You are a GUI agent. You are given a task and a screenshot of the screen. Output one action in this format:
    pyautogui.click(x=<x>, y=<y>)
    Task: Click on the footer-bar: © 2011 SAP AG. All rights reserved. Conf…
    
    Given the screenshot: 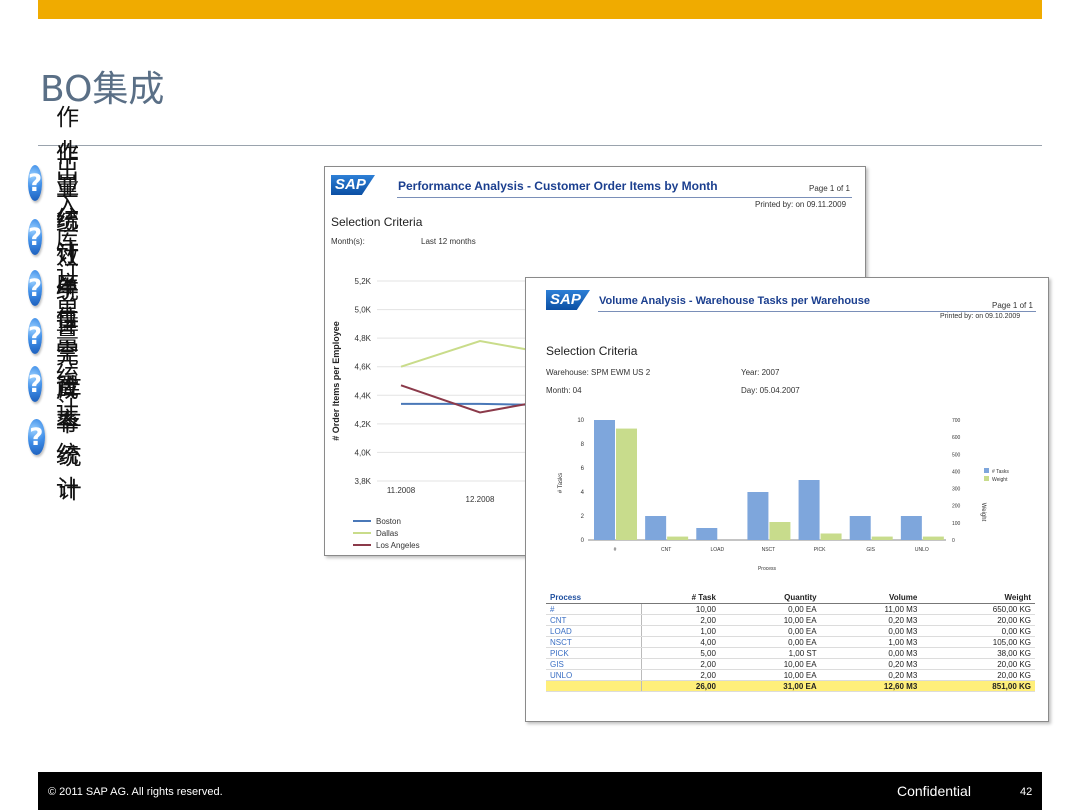 What is the action you would take?
    pyautogui.click(x=540, y=791)
    